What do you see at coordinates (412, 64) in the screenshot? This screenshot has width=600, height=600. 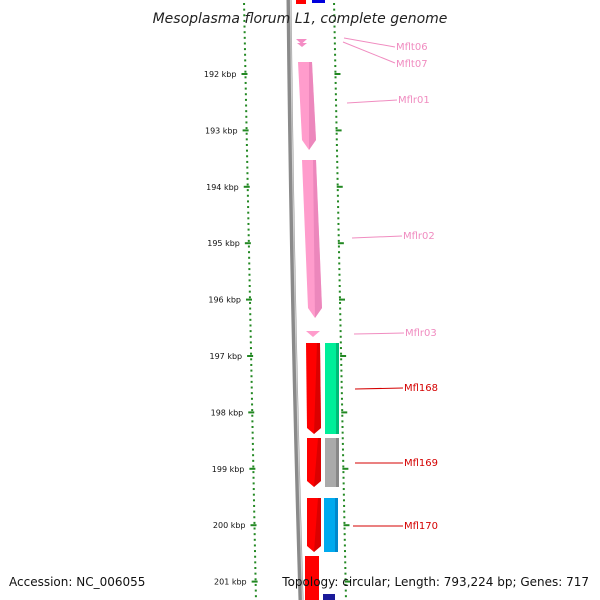 I see `gene-label-mflt07: Mflt07` at bounding box center [412, 64].